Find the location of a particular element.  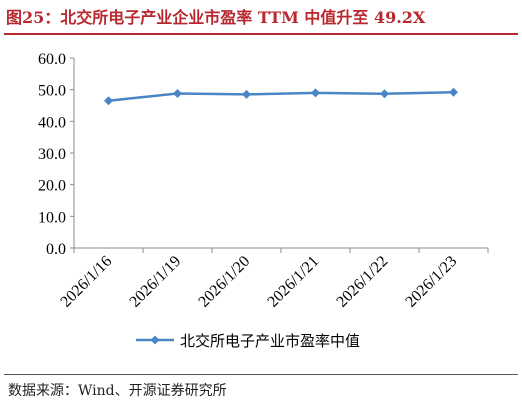

title-divider is located at coordinates (261, 34).